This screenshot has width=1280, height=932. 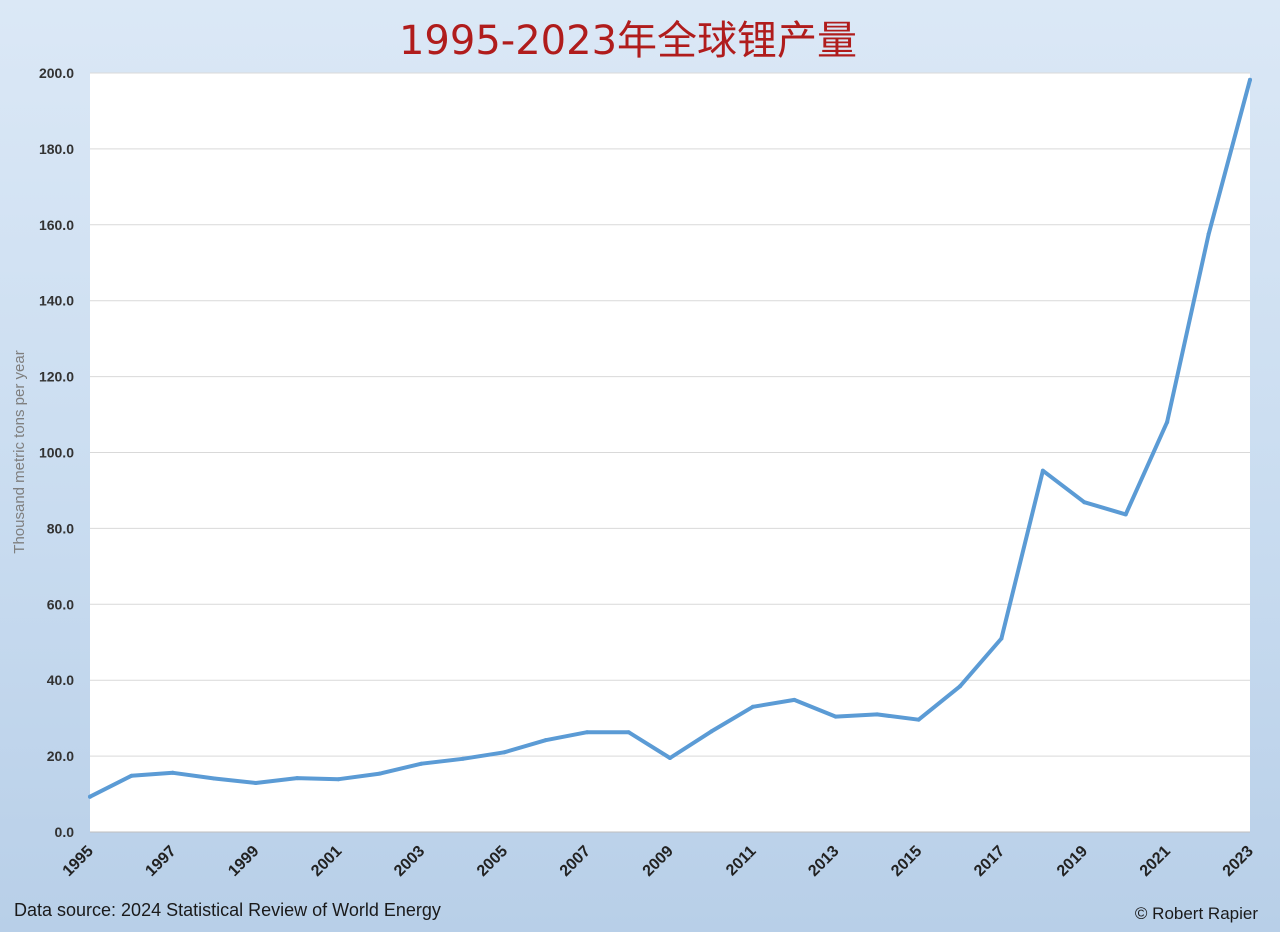 What do you see at coordinates (1155, 861) in the screenshot?
I see `x-tick-label: 2021` at bounding box center [1155, 861].